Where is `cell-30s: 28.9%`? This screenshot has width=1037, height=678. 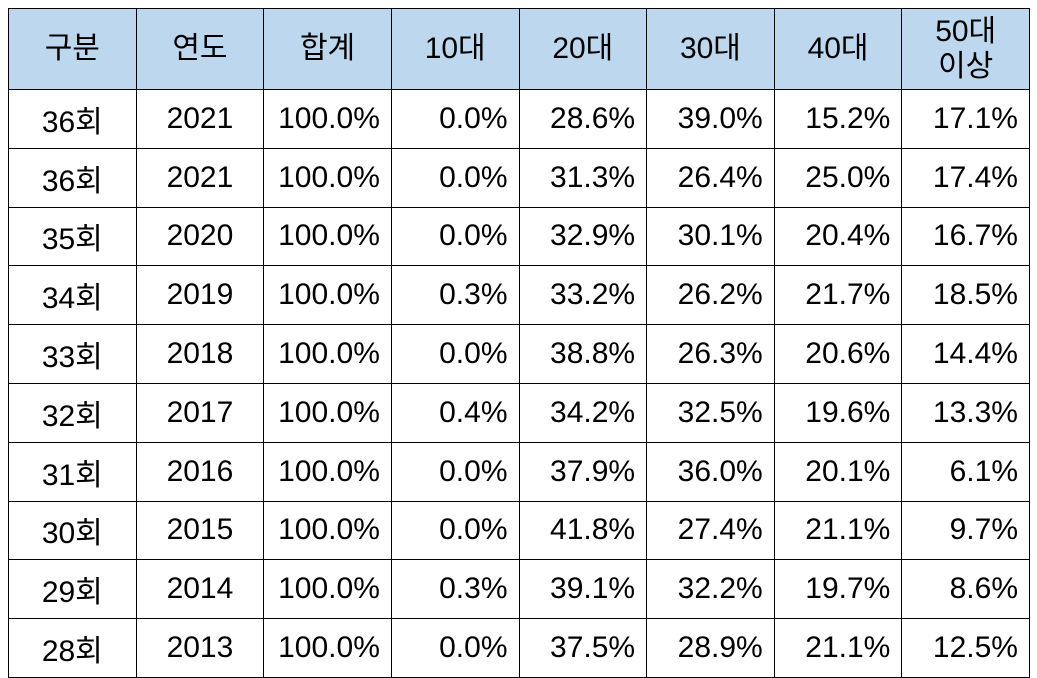 cell-30s: 28.9% is located at coordinates (710, 648).